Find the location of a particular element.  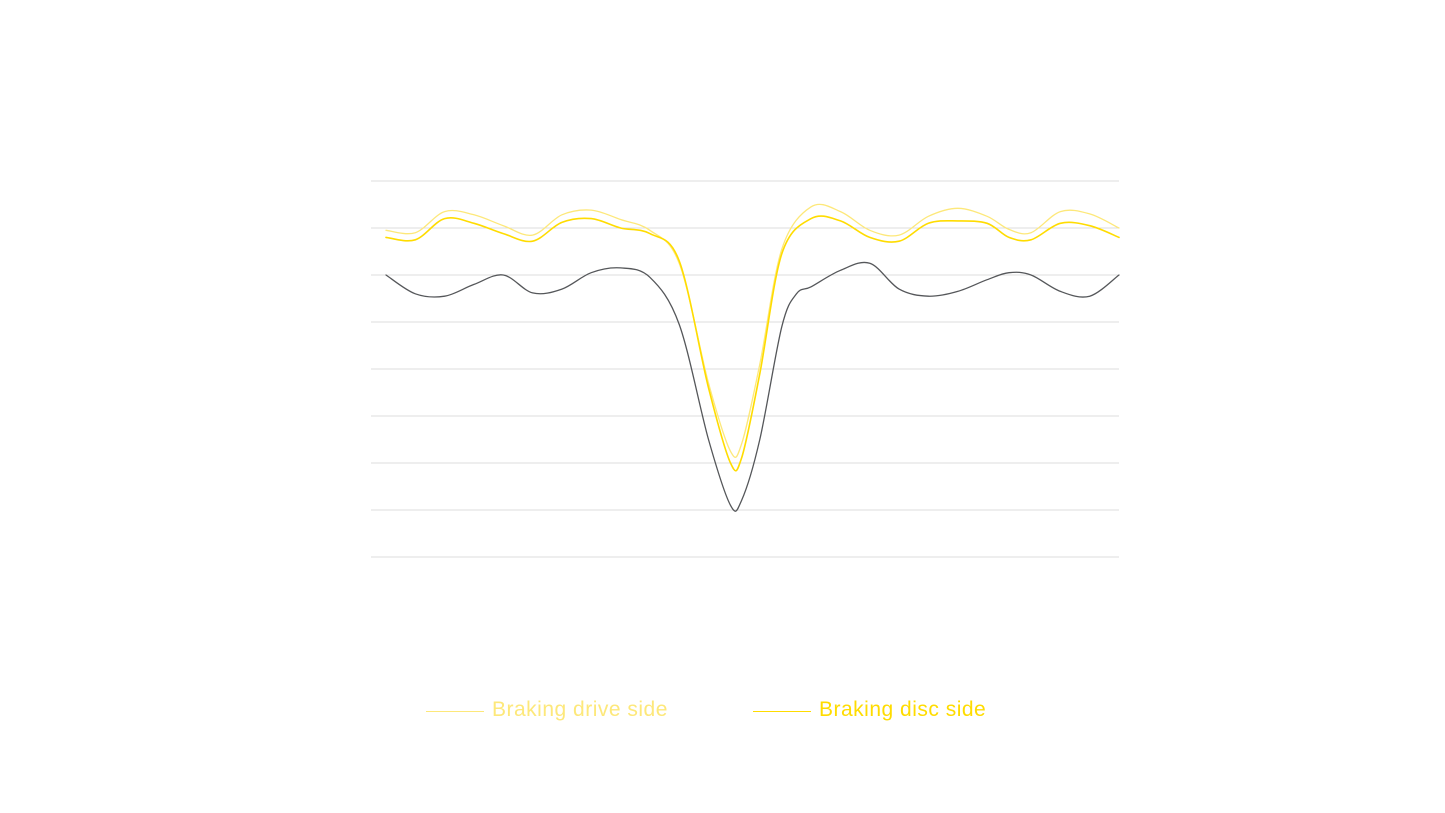

legend-label-drive-side: Braking drive side is located at coordinates (580, 709).